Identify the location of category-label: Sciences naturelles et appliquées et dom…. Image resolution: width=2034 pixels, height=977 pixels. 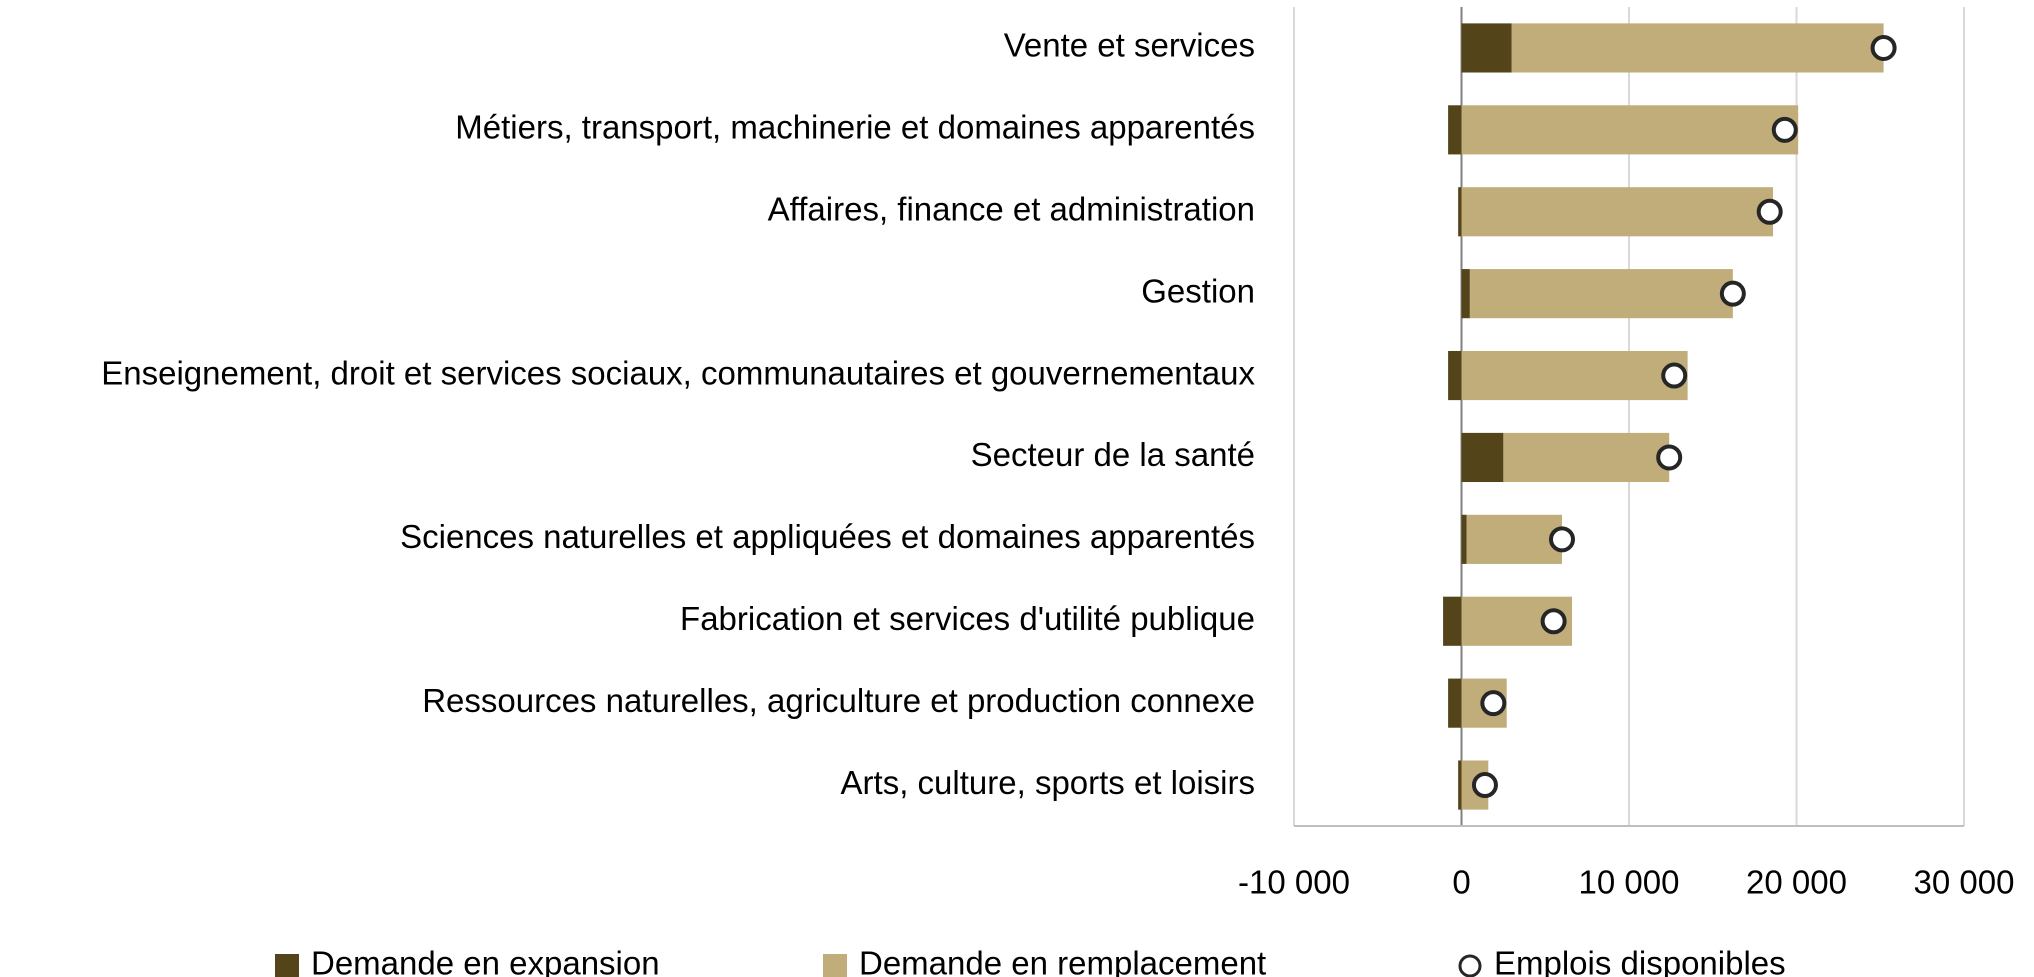
(827, 536).